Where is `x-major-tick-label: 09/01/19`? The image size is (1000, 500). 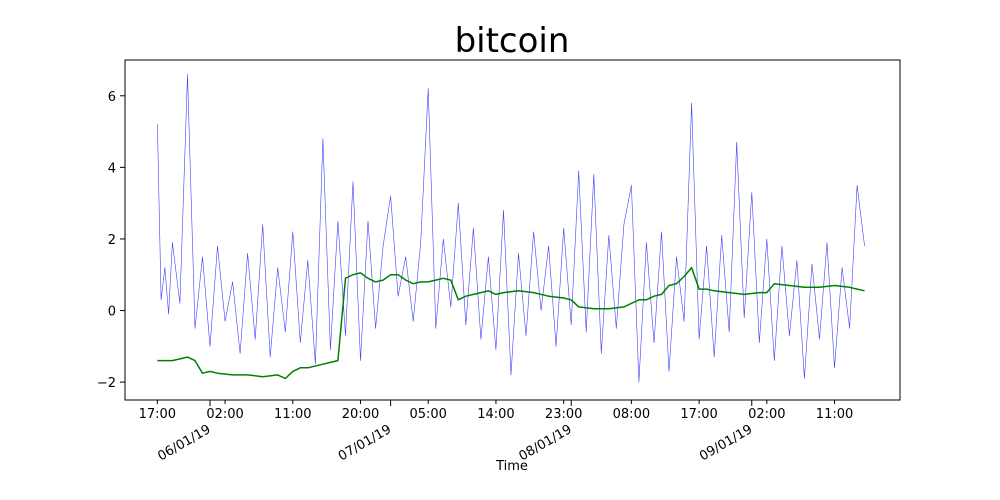
x-major-tick-label: 09/01/19 is located at coordinates (726, 443).